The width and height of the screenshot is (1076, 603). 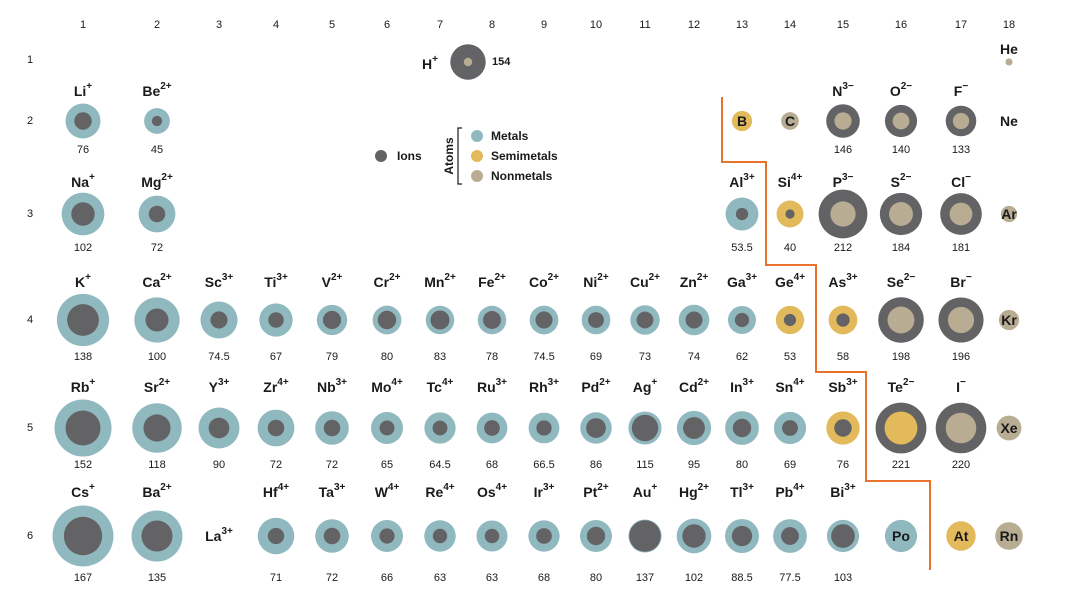 What do you see at coordinates (901, 536) in the screenshot?
I see `element-symbol: Po` at bounding box center [901, 536].